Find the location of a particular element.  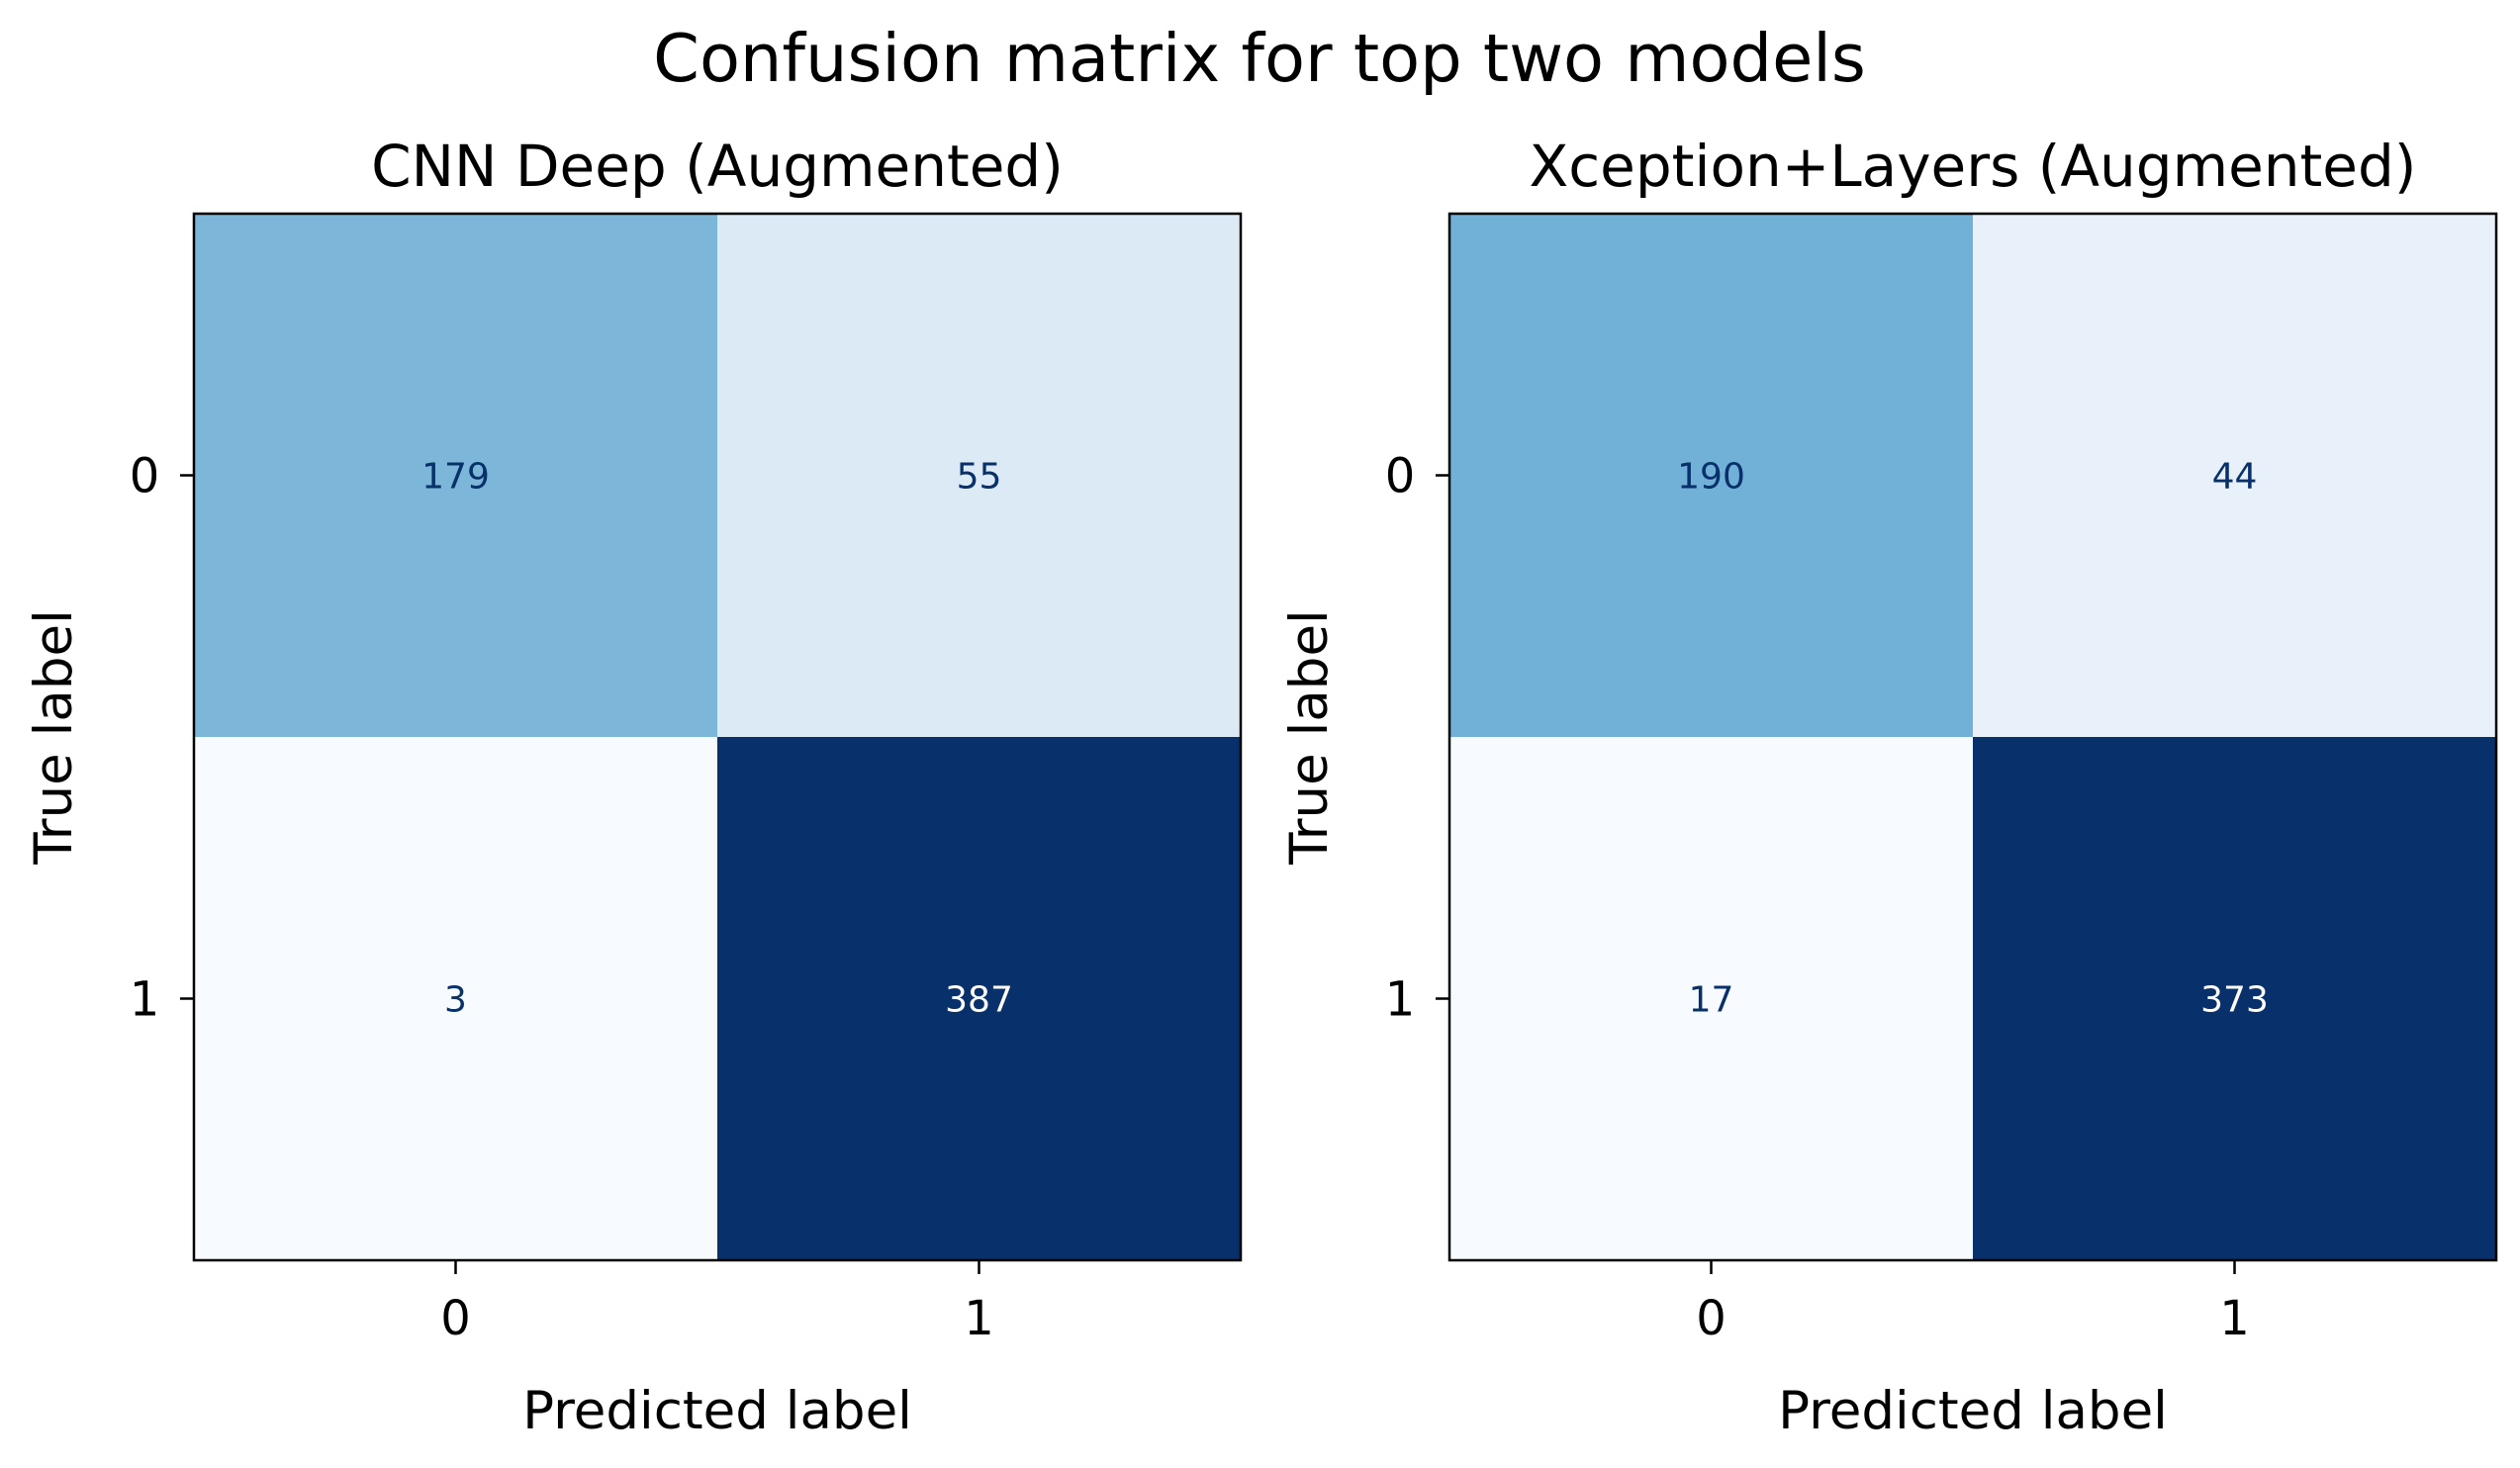

cell-value-label: 190 is located at coordinates (1711, 477).